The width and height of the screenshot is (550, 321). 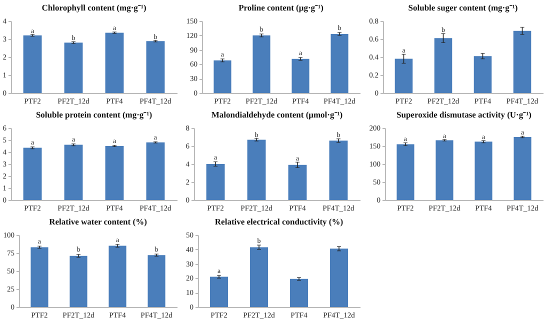 I want to click on chart-title: Superoxide dismutase activity (U·g⁻¹), so click(x=464, y=115).